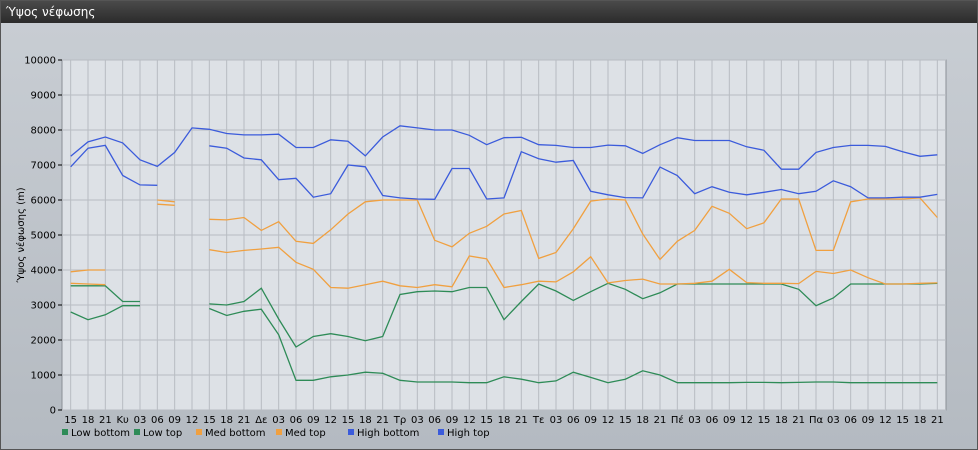 This screenshot has width=978, height=450. I want to click on y-tick-label: 6000, so click(43, 201).